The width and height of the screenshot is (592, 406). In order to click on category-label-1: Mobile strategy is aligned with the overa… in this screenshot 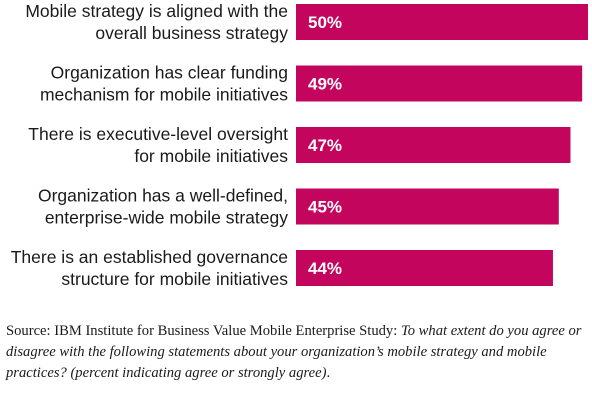, I will do `click(156, 22)`.